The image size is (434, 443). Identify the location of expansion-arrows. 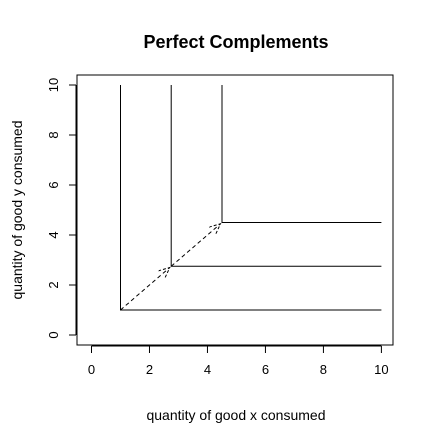
(170, 267).